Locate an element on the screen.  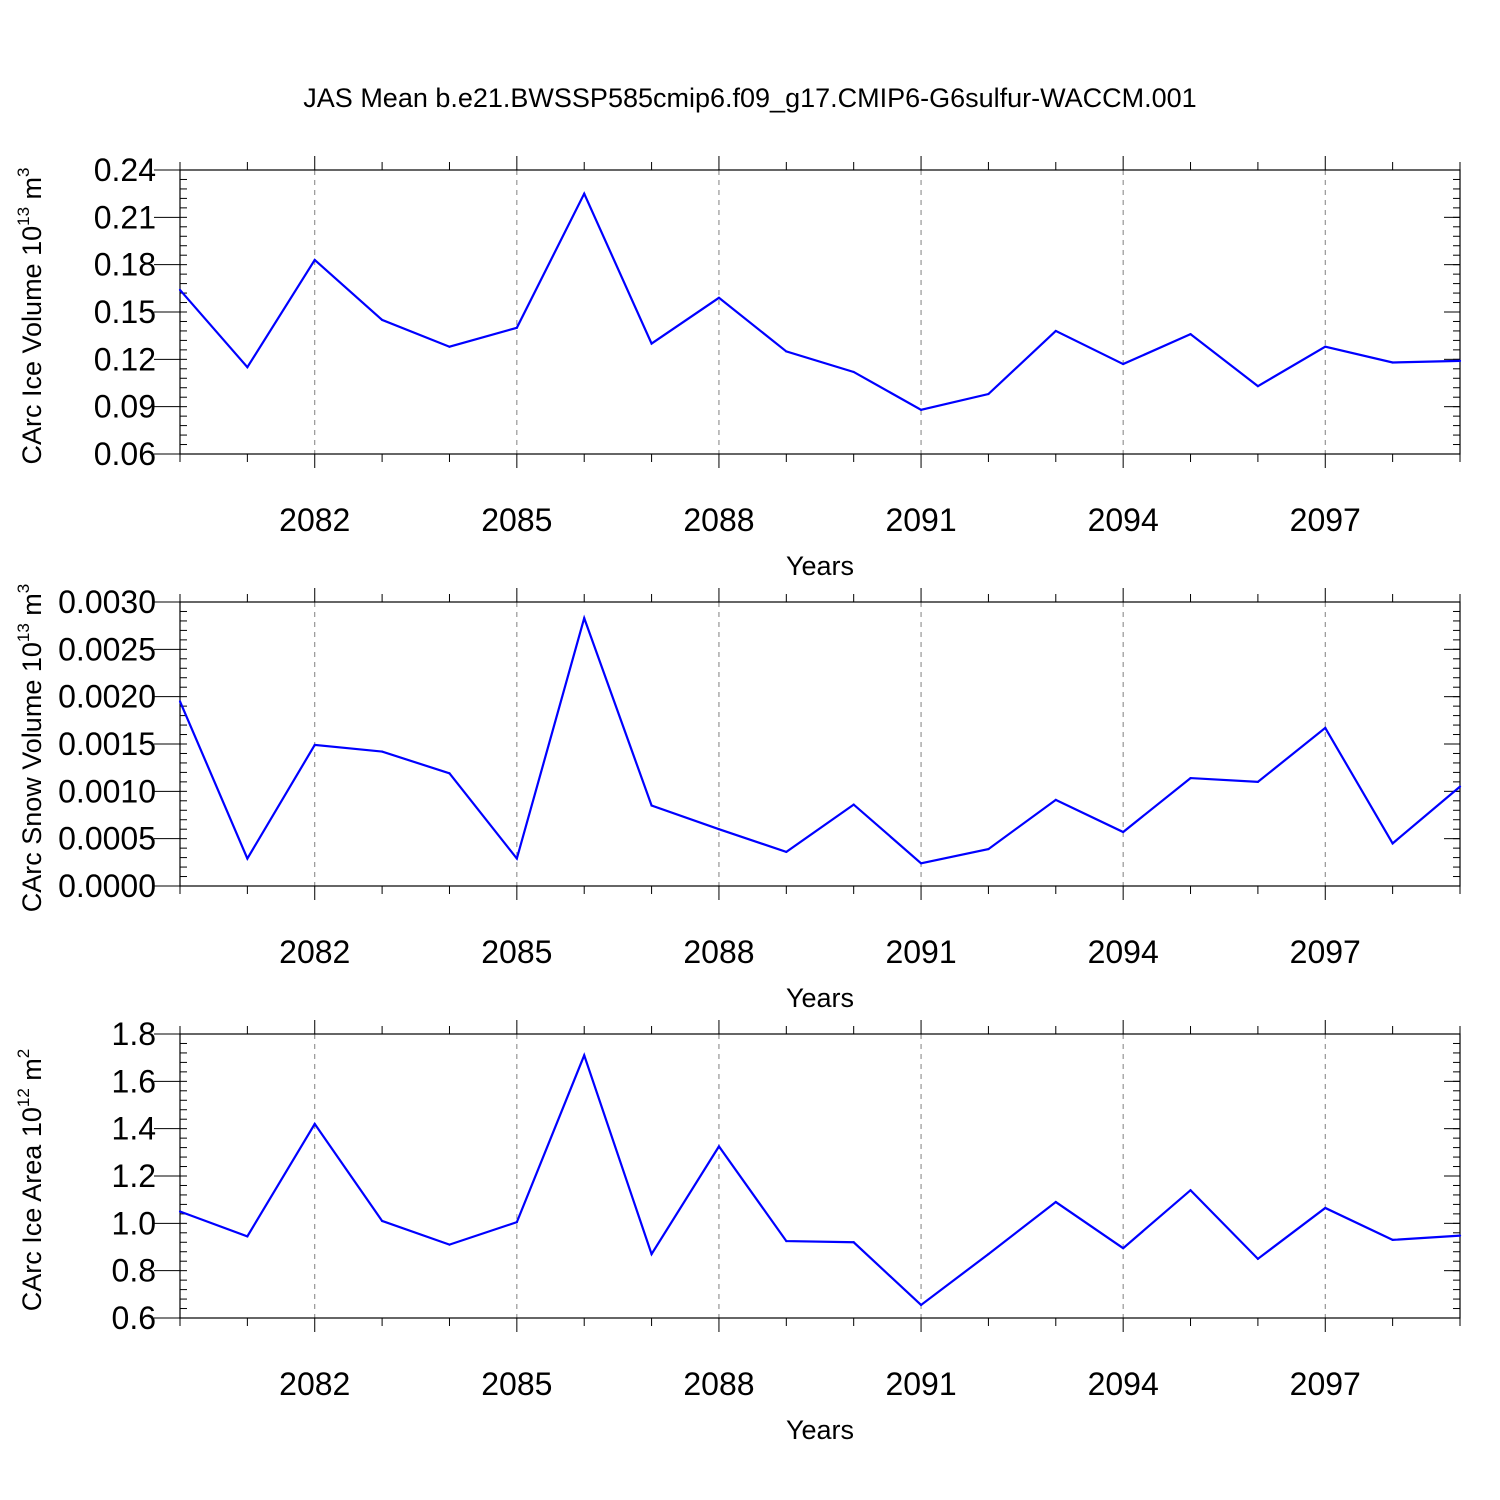
y-tick-label: 1.6 is located at coordinates (134, 1081).